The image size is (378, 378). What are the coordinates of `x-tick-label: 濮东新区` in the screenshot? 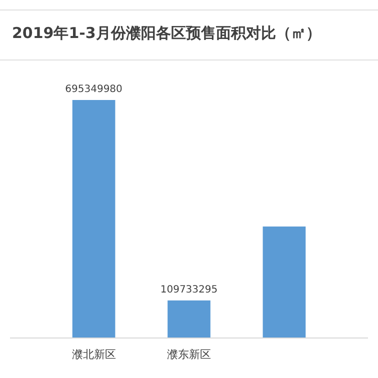 It's located at (189, 354).